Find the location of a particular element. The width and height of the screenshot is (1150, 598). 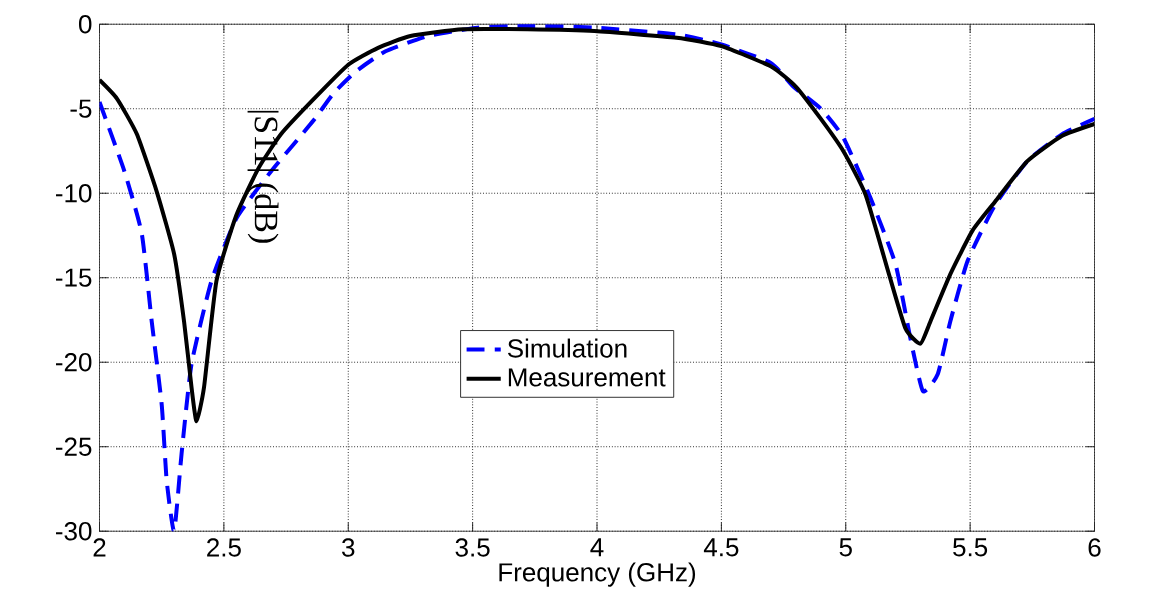

x-tick-label: 3.5 is located at coordinates (472, 547).